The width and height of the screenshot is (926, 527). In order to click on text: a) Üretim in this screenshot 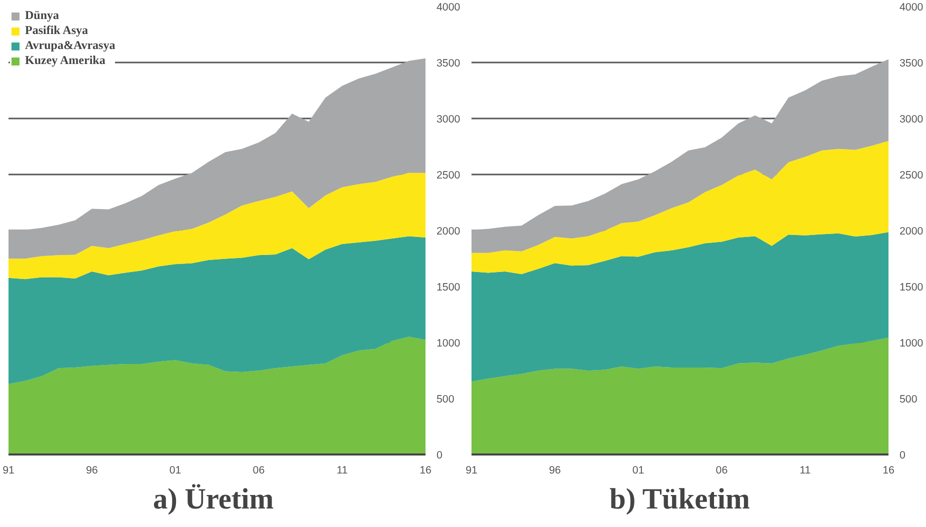, I will do `click(213, 500)`.